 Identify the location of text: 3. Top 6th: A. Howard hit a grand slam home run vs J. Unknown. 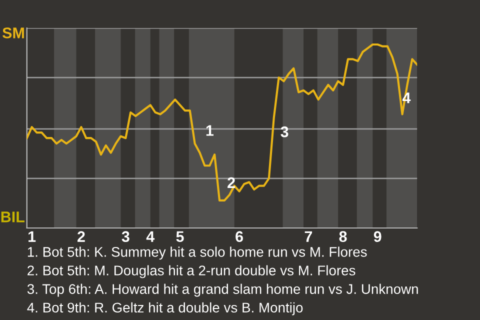
(222, 290).